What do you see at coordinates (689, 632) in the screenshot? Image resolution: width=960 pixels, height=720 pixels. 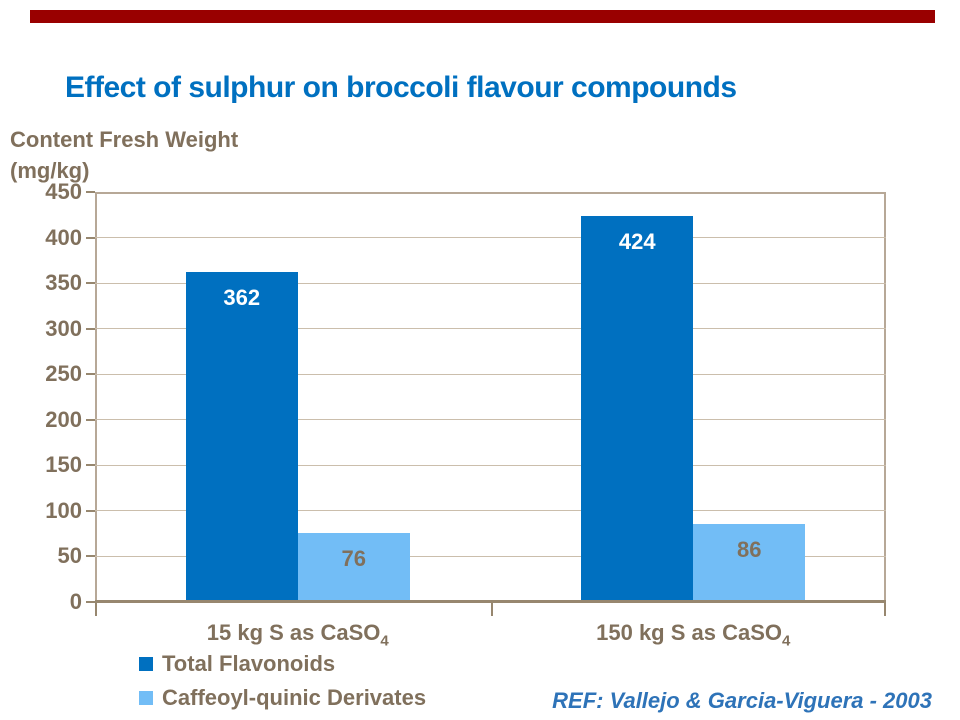 I see `category-label-text-1: 150 kg S as CaSO` at bounding box center [689, 632].